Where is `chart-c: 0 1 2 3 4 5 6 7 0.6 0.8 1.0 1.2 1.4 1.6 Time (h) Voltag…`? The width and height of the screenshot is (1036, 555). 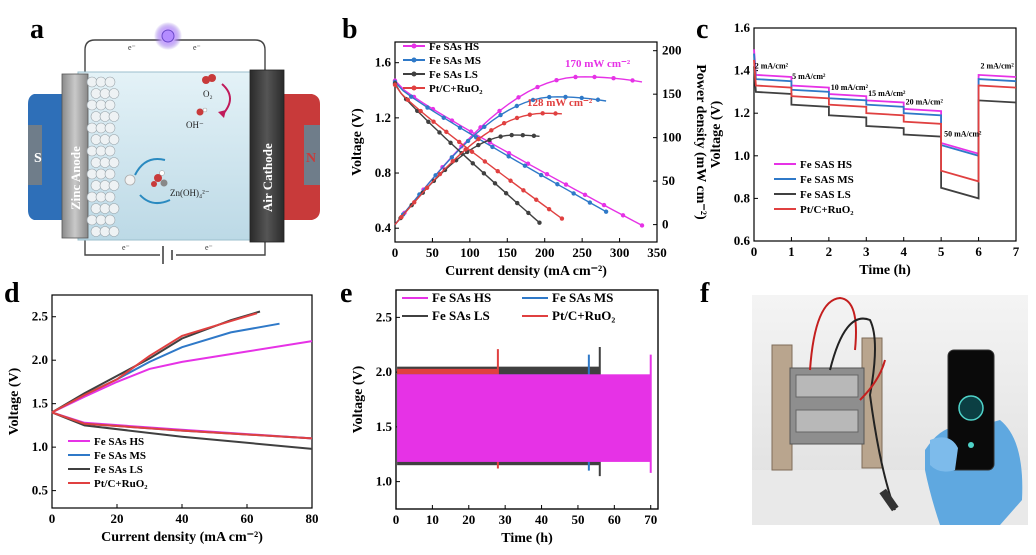
chart-c: 0 1 2 3 4 5 6 7 0.6 0.8 1.0 1.2 1.4 1.6 Time (h) Voltag… is located at coordinates (864, 149).